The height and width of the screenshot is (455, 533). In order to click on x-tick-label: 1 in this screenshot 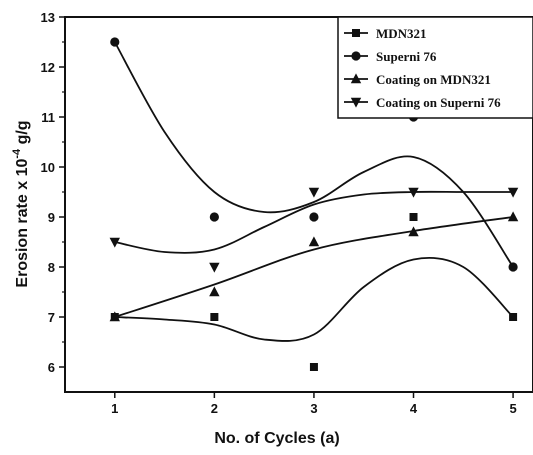, I will do `click(114, 408)`.